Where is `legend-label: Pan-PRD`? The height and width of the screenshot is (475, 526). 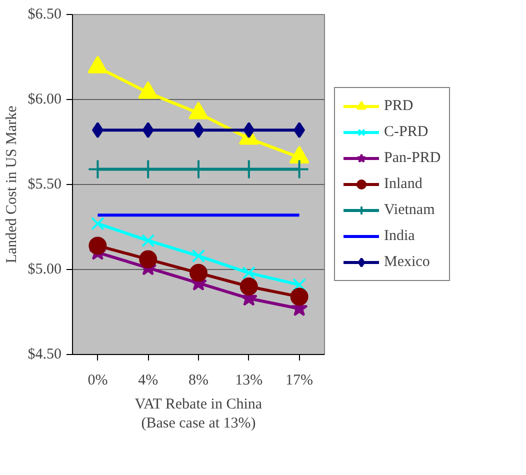 legend-label: Pan-PRD is located at coordinates (412, 158).